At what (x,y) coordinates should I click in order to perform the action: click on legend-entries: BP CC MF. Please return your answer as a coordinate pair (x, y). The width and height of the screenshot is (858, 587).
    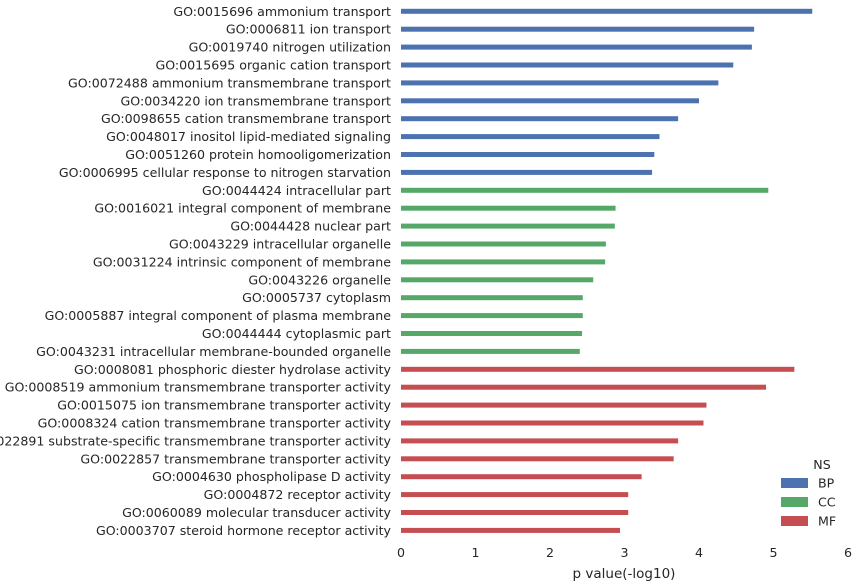
    Looking at the image, I should click on (808, 502).